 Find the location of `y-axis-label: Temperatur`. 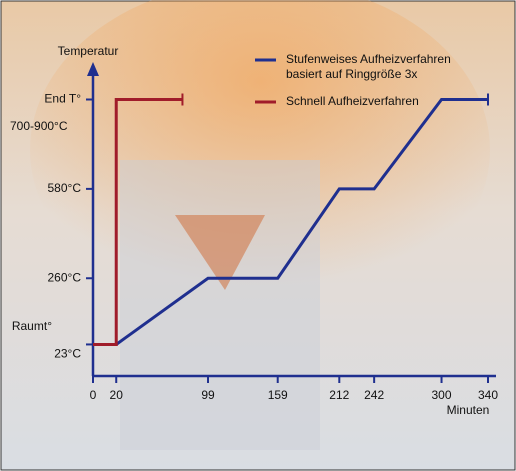

y-axis-label: Temperatur is located at coordinates (88, 51).